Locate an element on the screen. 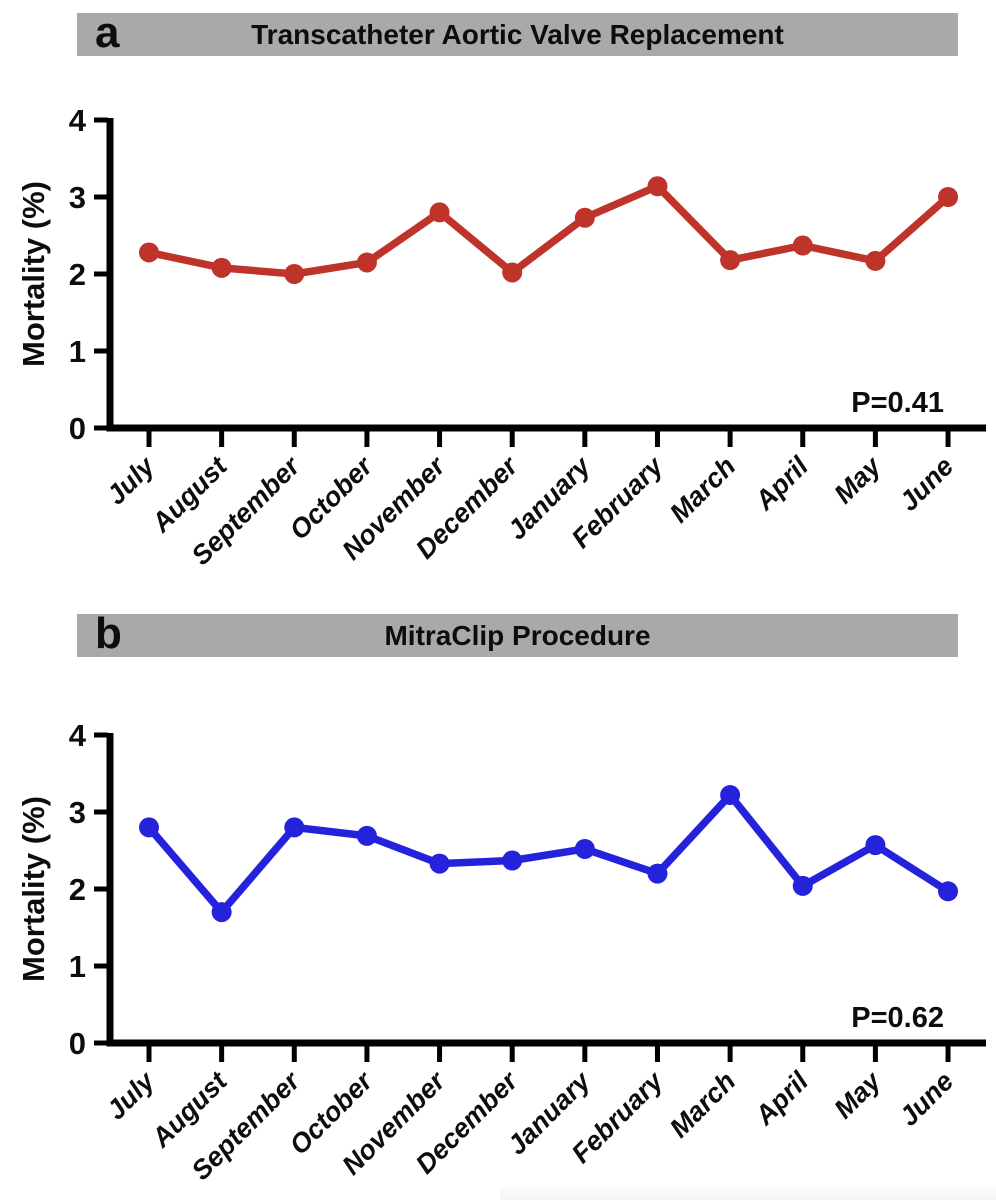 This screenshot has width=996, height=1200. panel-a-title: Transcatheter Aortic Valve Replacement is located at coordinates (517, 34).